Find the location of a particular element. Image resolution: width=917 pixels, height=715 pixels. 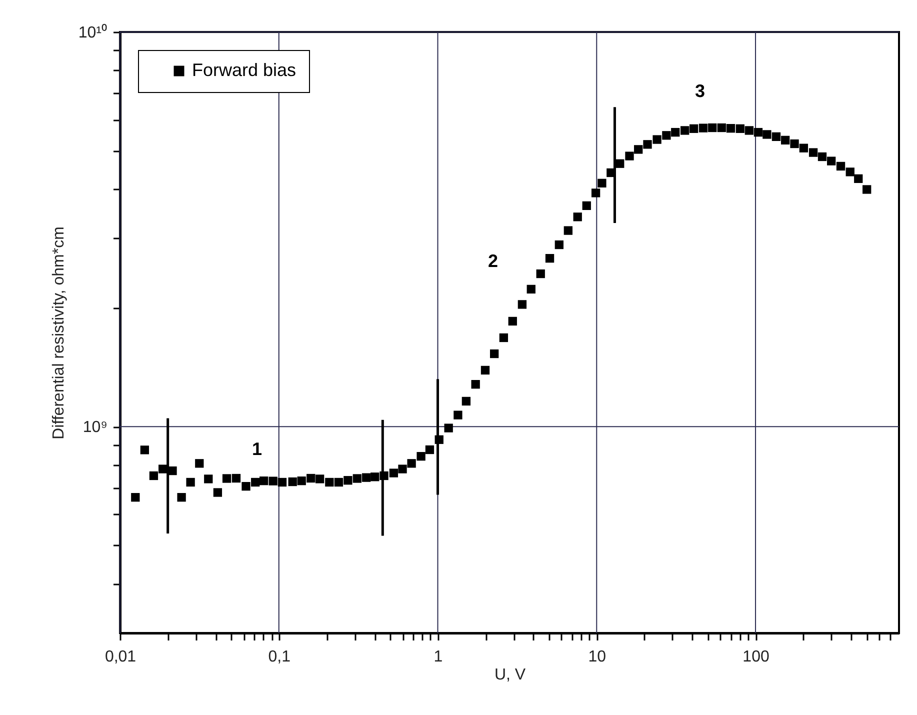

legend-label: Forward bias is located at coordinates (244, 70).